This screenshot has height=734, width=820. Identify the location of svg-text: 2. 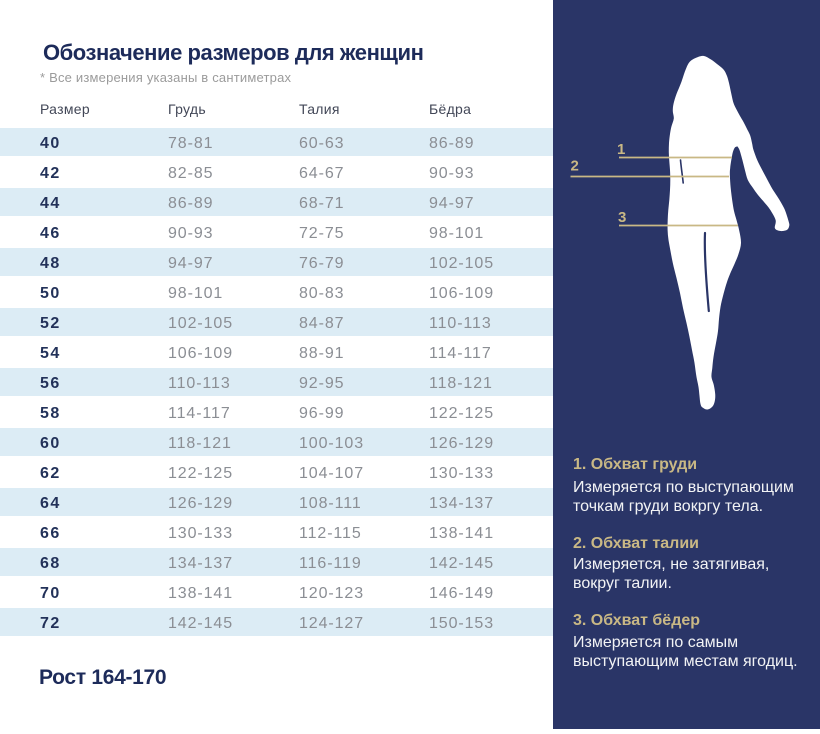
(575, 166).